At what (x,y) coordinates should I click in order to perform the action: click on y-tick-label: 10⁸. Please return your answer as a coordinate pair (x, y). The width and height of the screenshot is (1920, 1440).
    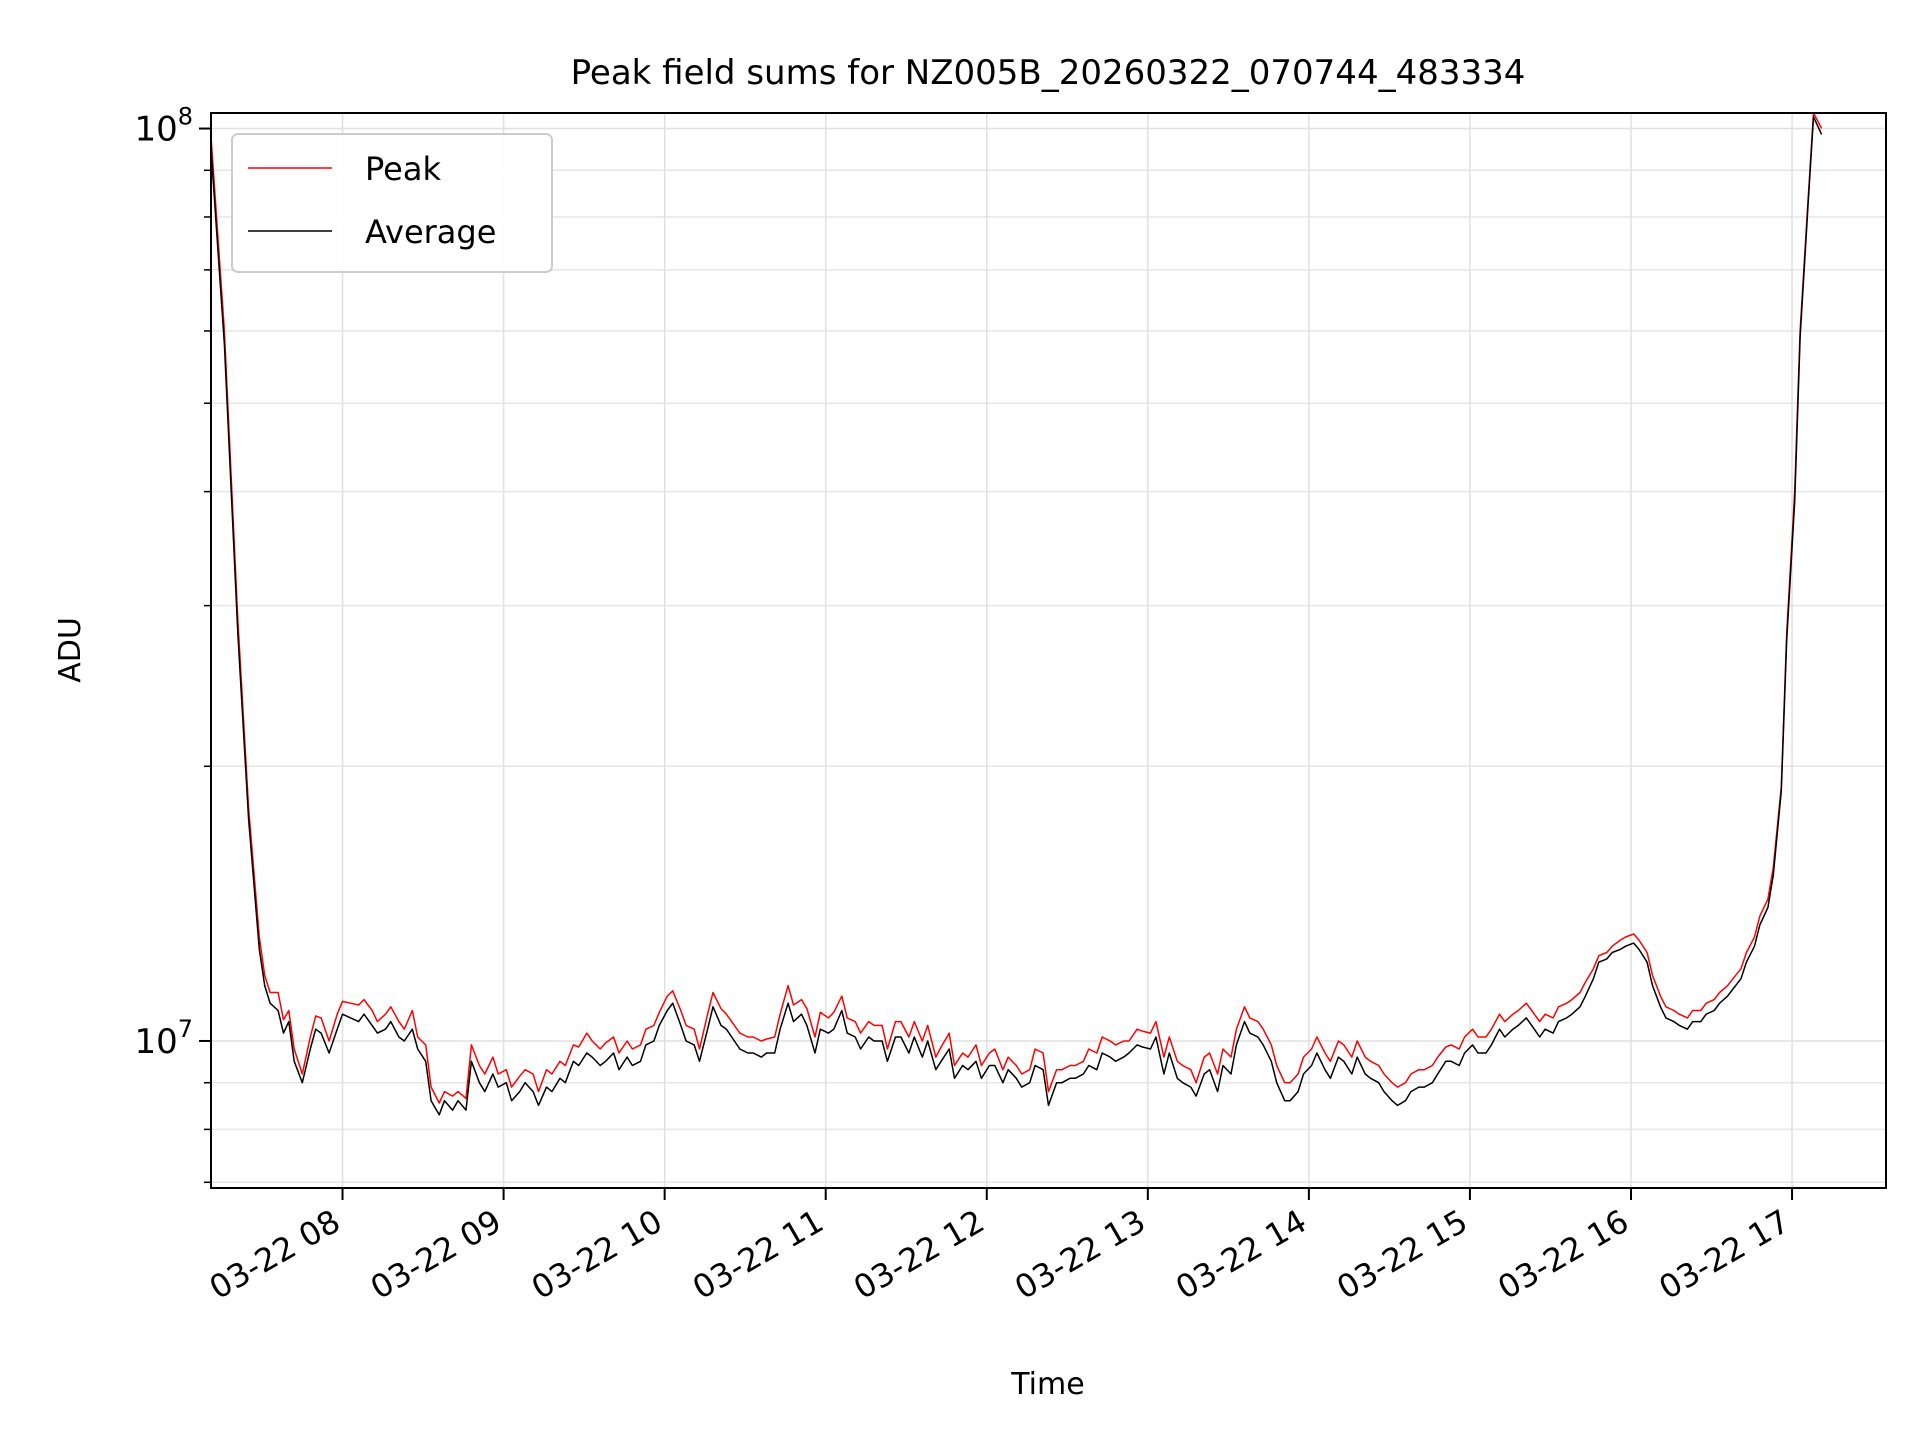
    Looking at the image, I should click on (163, 126).